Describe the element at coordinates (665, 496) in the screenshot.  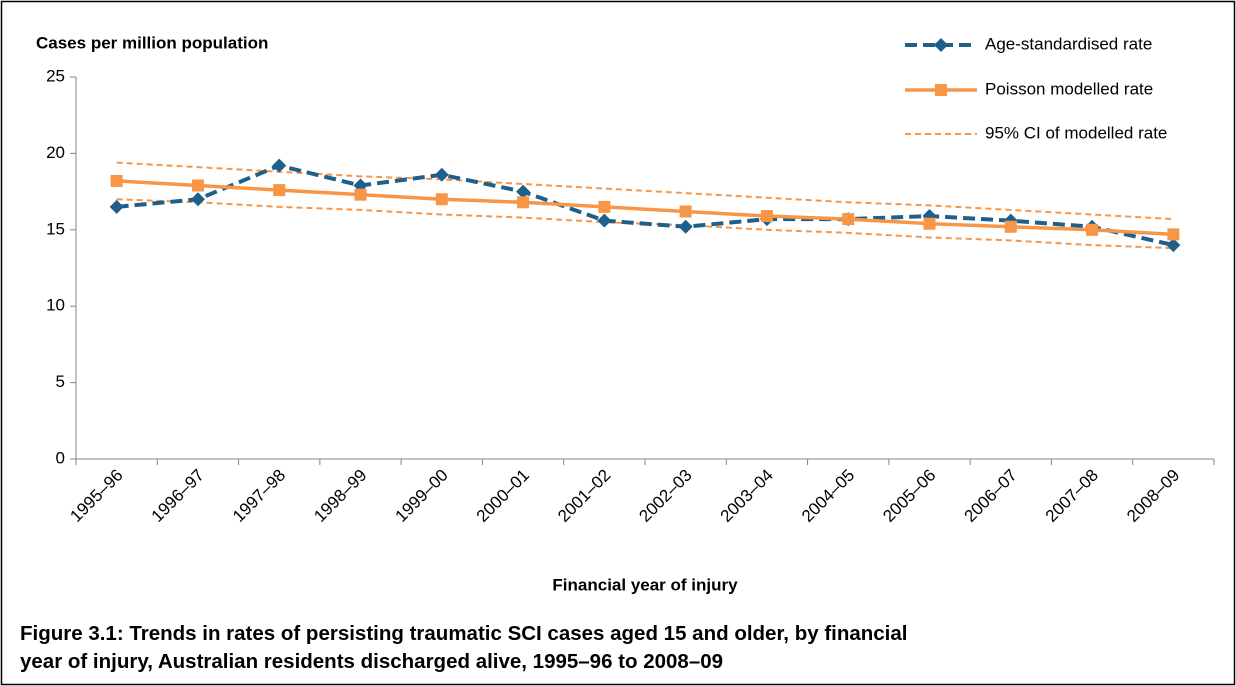
I see `x-tick-label: 2002–03` at that location.